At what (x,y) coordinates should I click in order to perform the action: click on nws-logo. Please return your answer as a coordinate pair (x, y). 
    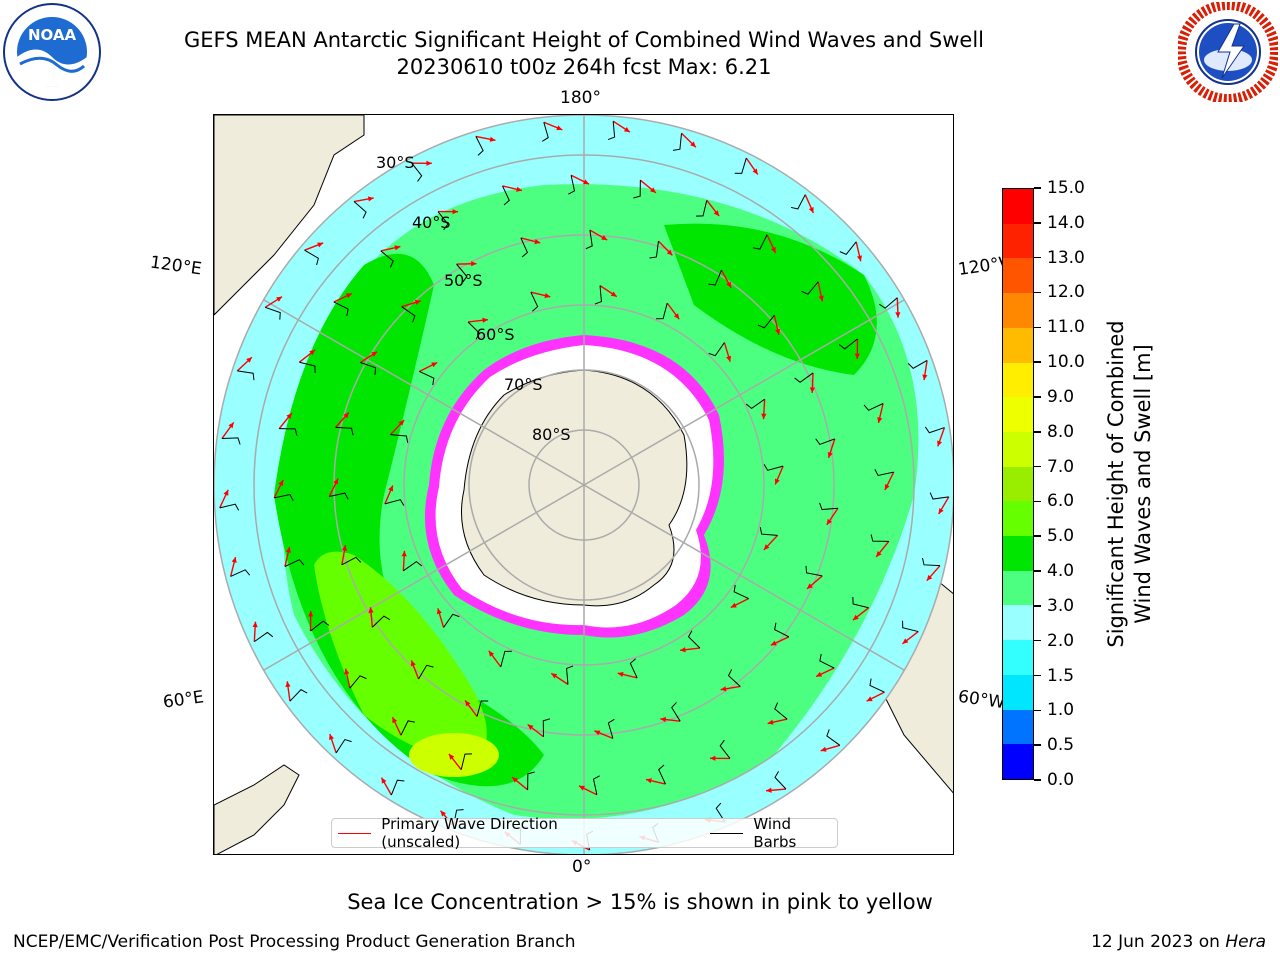
    Looking at the image, I should click on (1228, 52).